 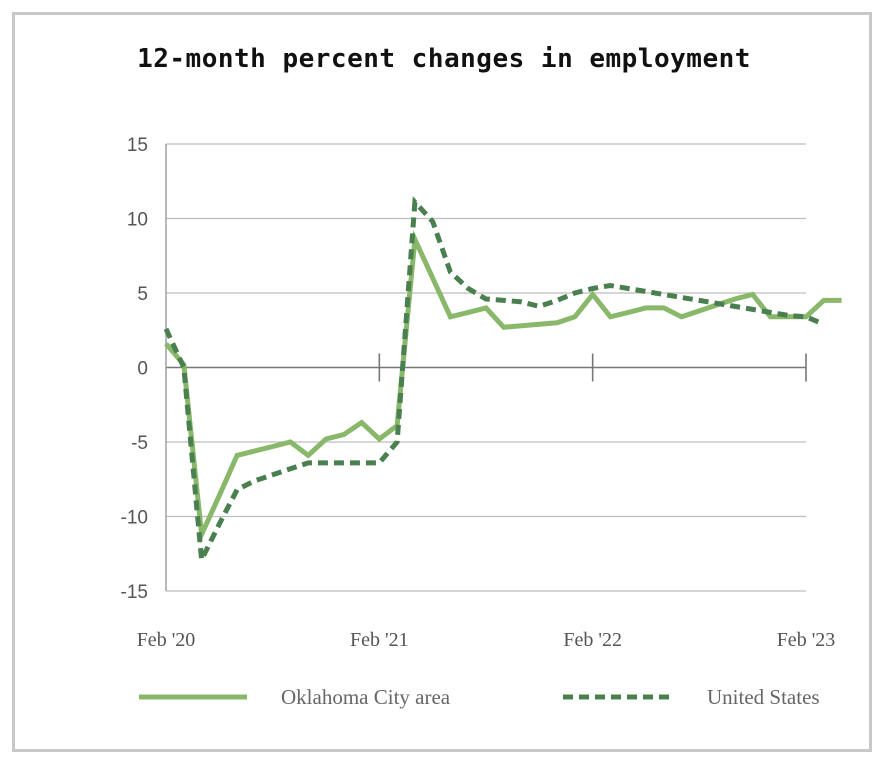 What do you see at coordinates (166, 640) in the screenshot?
I see `x-tick-label: Feb '20` at bounding box center [166, 640].